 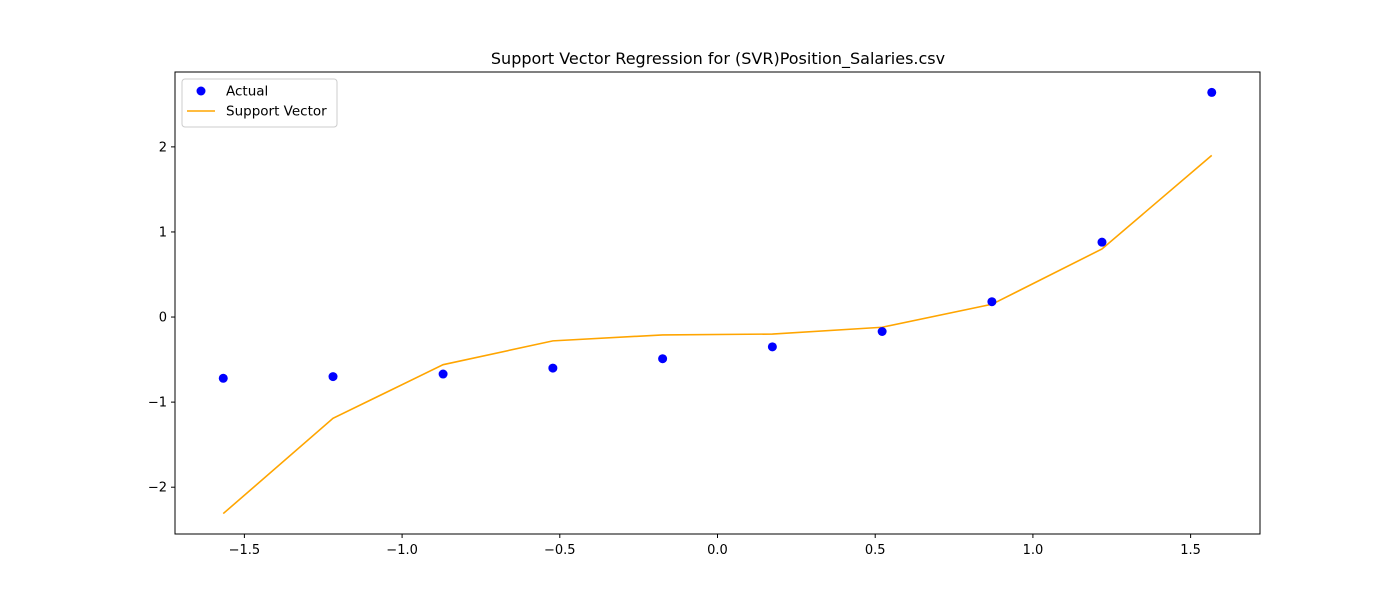 What do you see at coordinates (163, 147) in the screenshot?
I see `y-tick-label: 2` at bounding box center [163, 147].